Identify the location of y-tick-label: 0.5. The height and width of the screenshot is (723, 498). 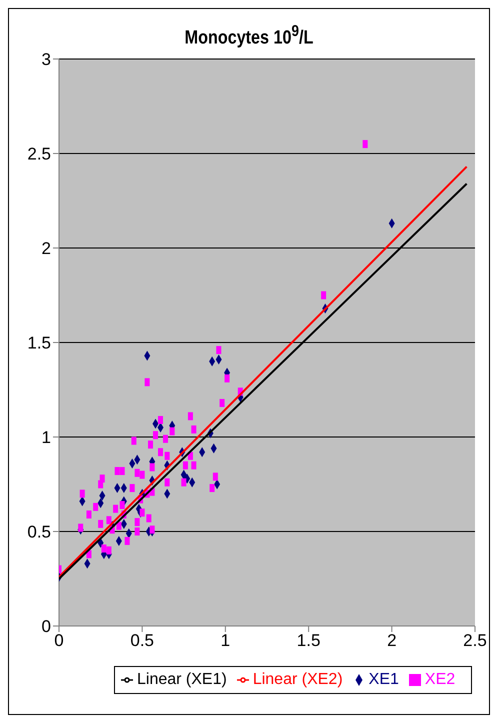
(39, 532).